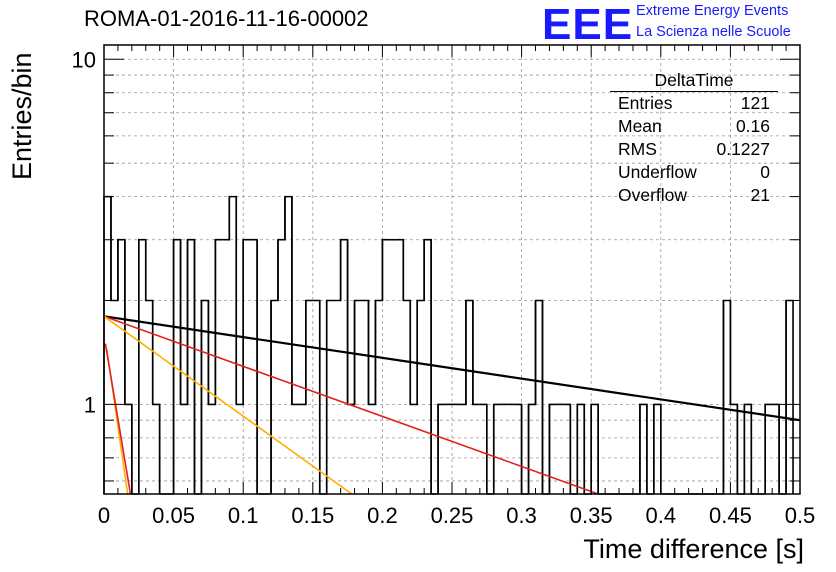 The height and width of the screenshot is (572, 836). What do you see at coordinates (226, 18) in the screenshot?
I see `histogram-title: ROMA-01-2016-11-16-00002` at bounding box center [226, 18].